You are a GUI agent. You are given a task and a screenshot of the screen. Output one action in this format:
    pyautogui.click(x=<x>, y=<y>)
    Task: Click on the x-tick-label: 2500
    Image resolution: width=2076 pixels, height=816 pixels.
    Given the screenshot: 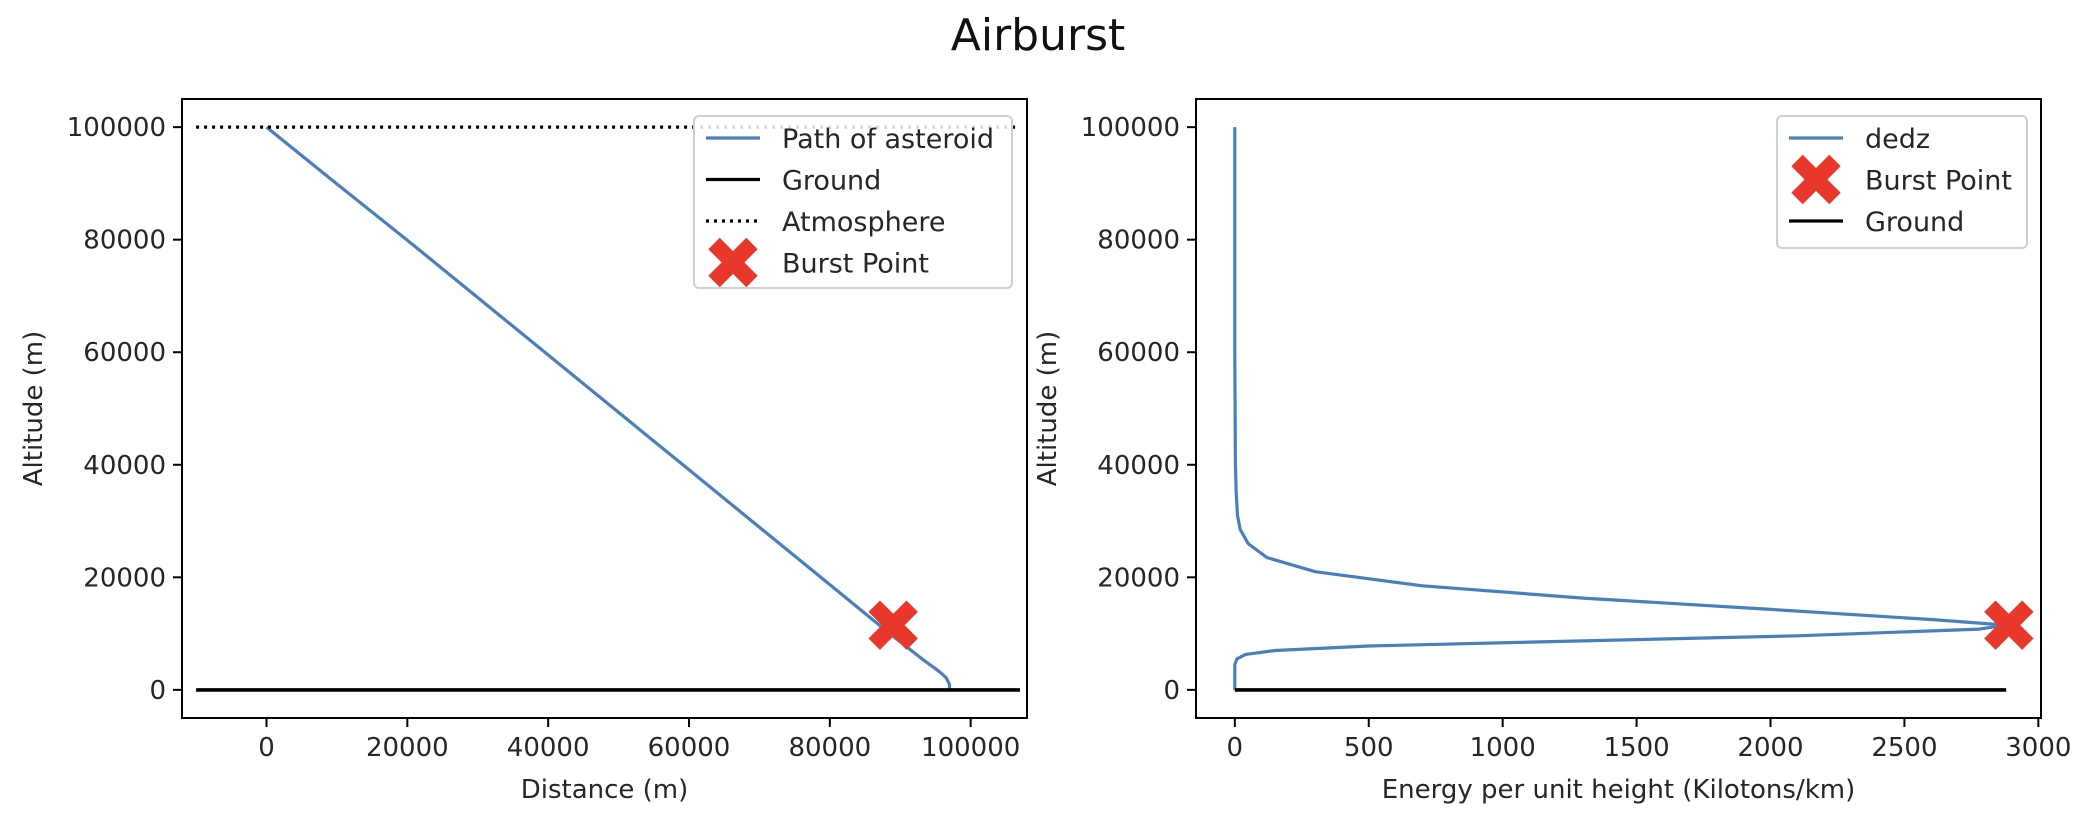 What is the action you would take?
    pyautogui.click(x=1904, y=748)
    